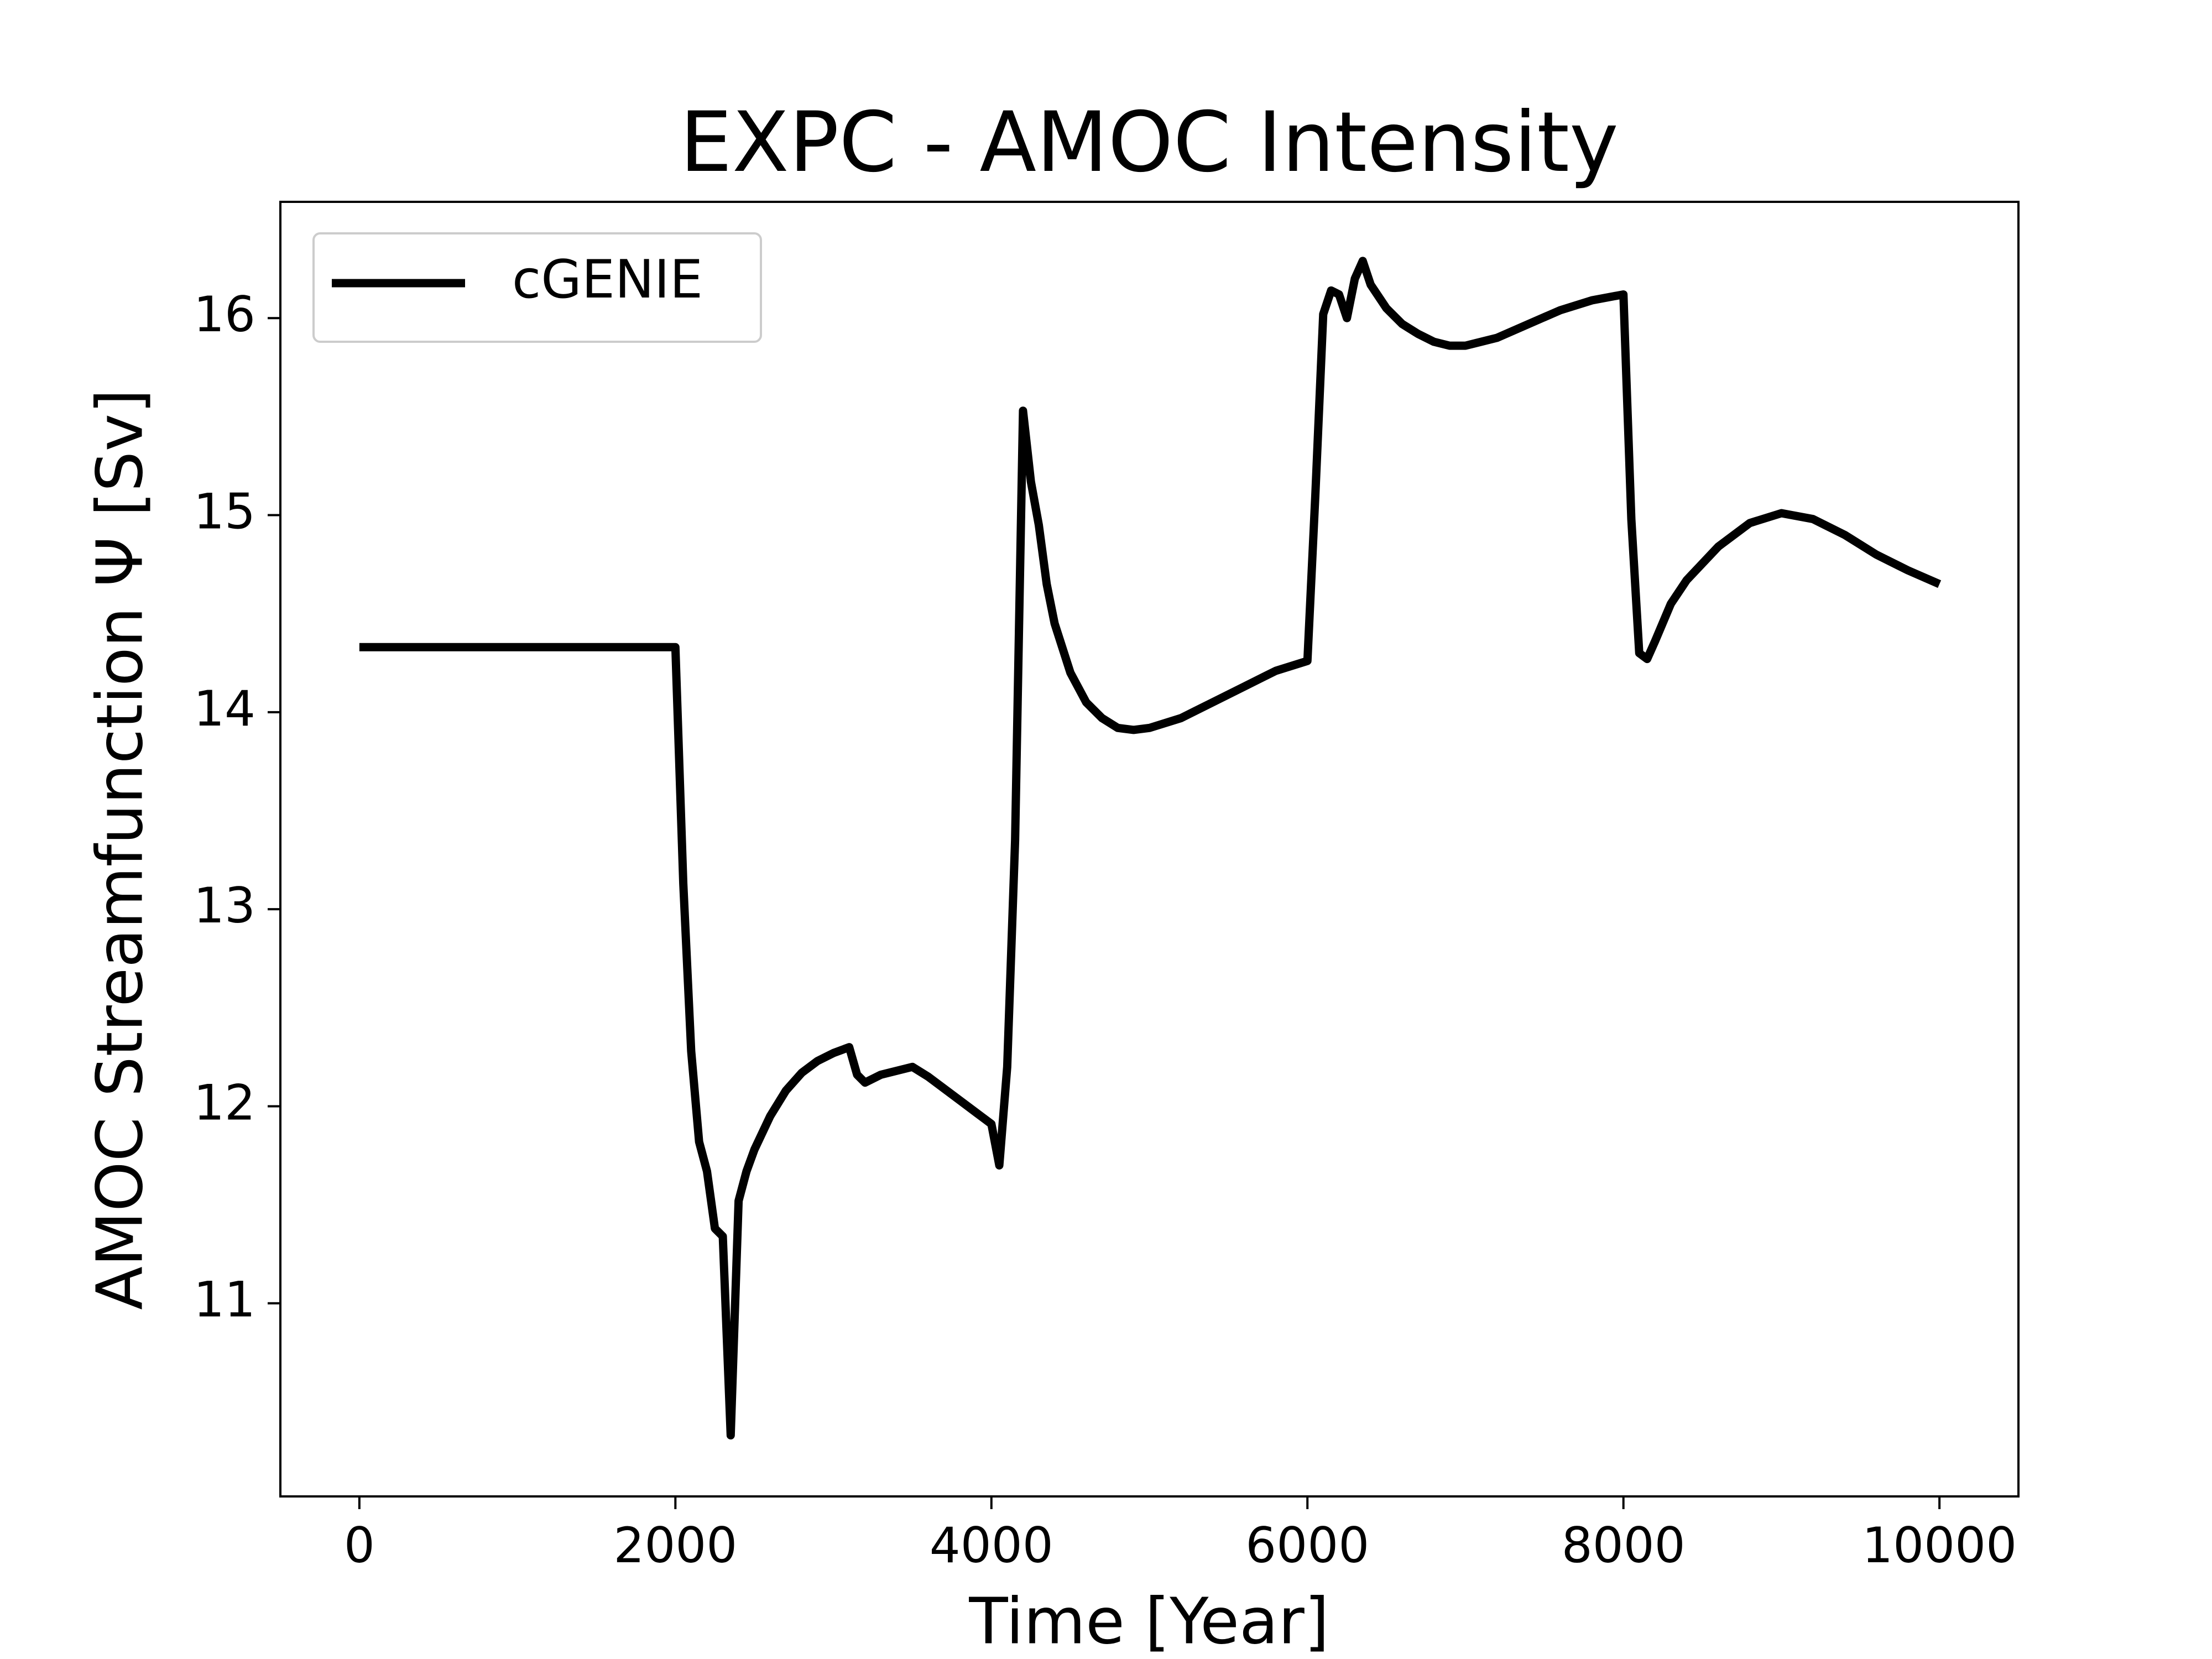 The height and width of the screenshot is (1659, 2212). I want to click on y-tick-label: 14, so click(225, 709).